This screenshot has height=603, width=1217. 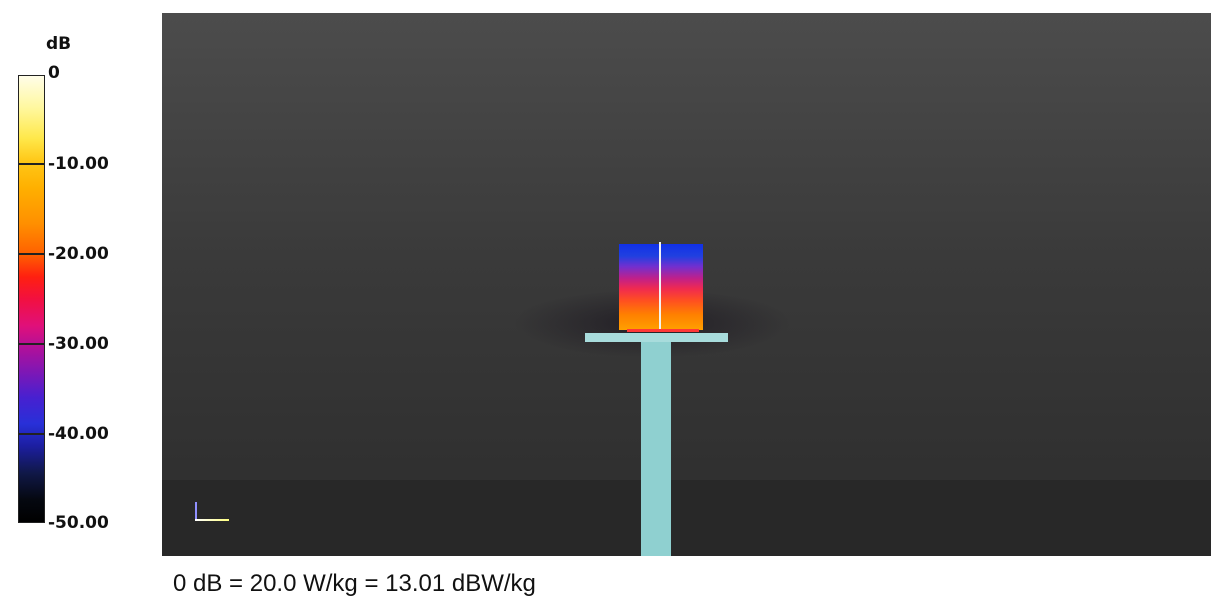 What do you see at coordinates (354, 583) in the screenshot?
I see `reference-caption: 0 dB = 20.0 W/kg = 13.01 dBW/kg` at bounding box center [354, 583].